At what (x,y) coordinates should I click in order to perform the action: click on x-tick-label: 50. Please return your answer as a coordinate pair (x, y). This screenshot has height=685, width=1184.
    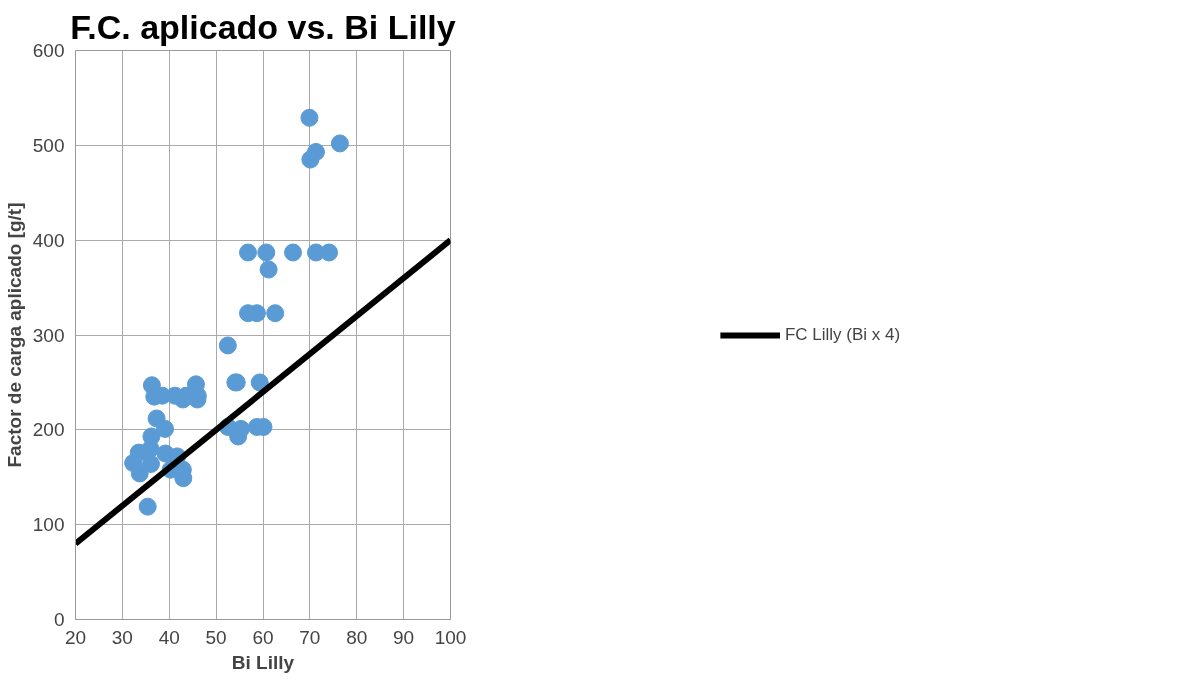
    Looking at the image, I should click on (216, 637).